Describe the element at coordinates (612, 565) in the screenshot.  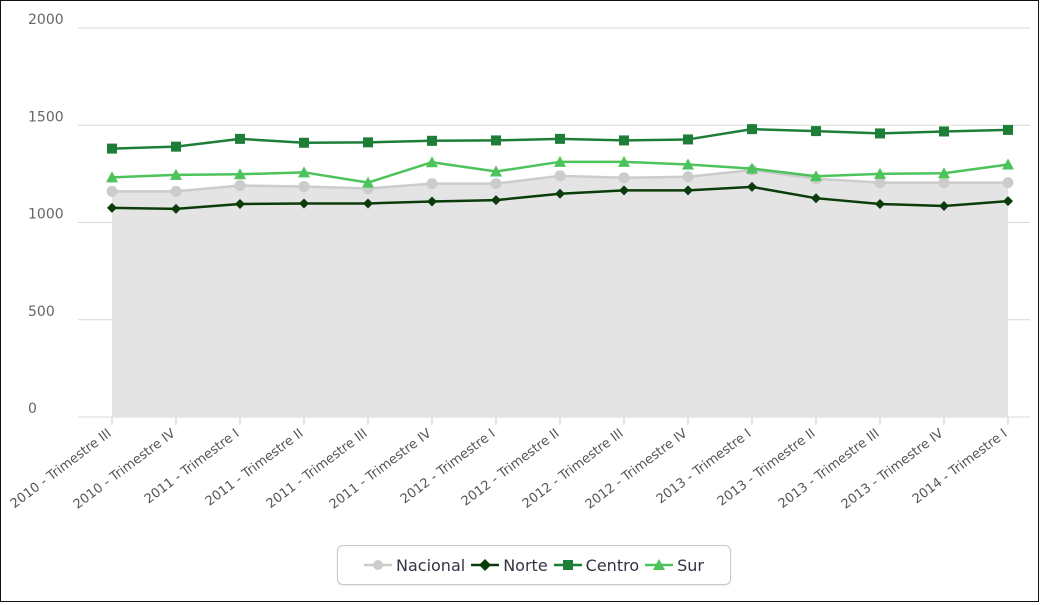
I see `legend-label-centro: Centro` at that location.